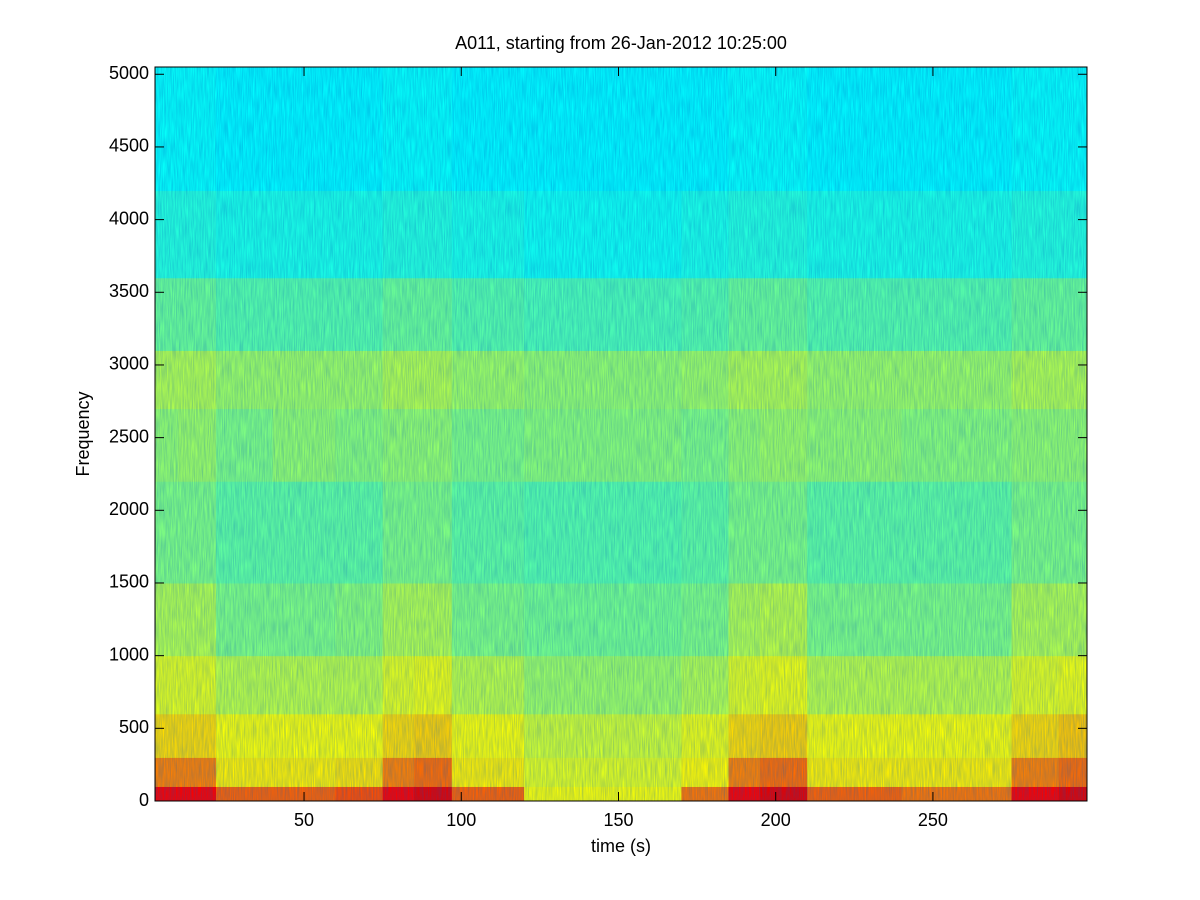 The image size is (1200, 900). I want to click on y-tick-label: 4000, so click(129, 218).